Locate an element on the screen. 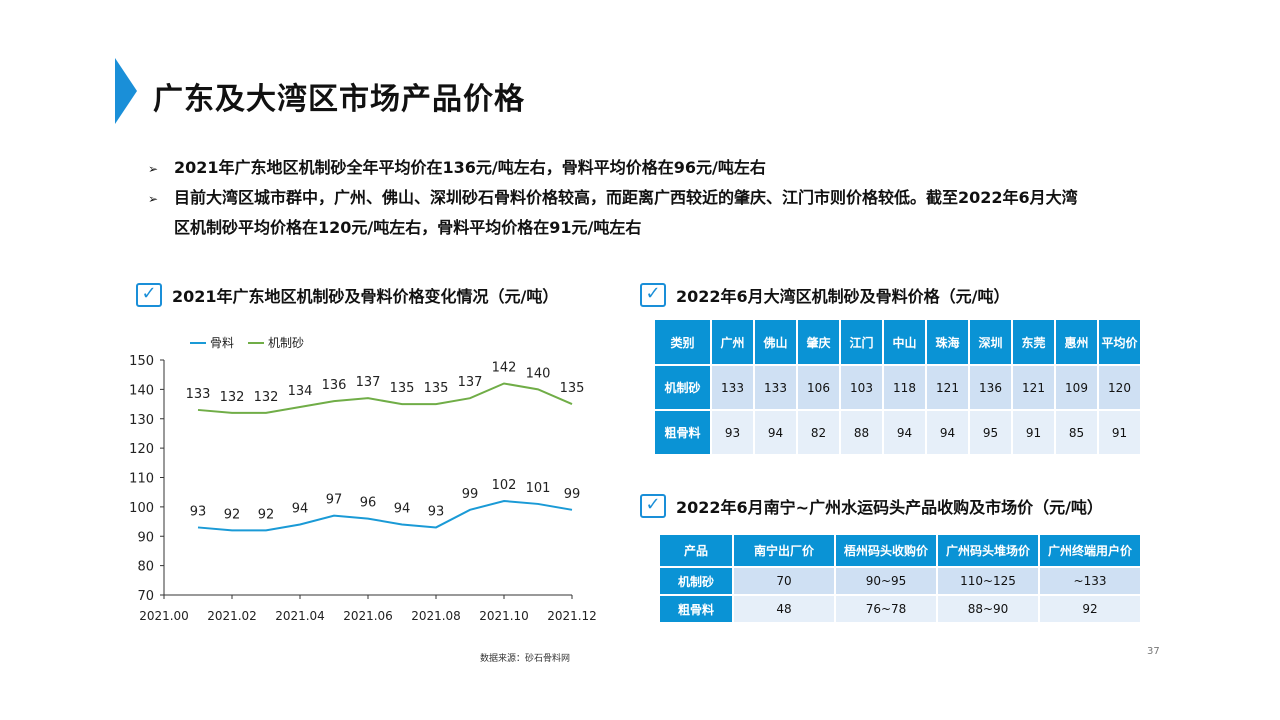  column-header: 广州终端用户价 is located at coordinates (1090, 550).